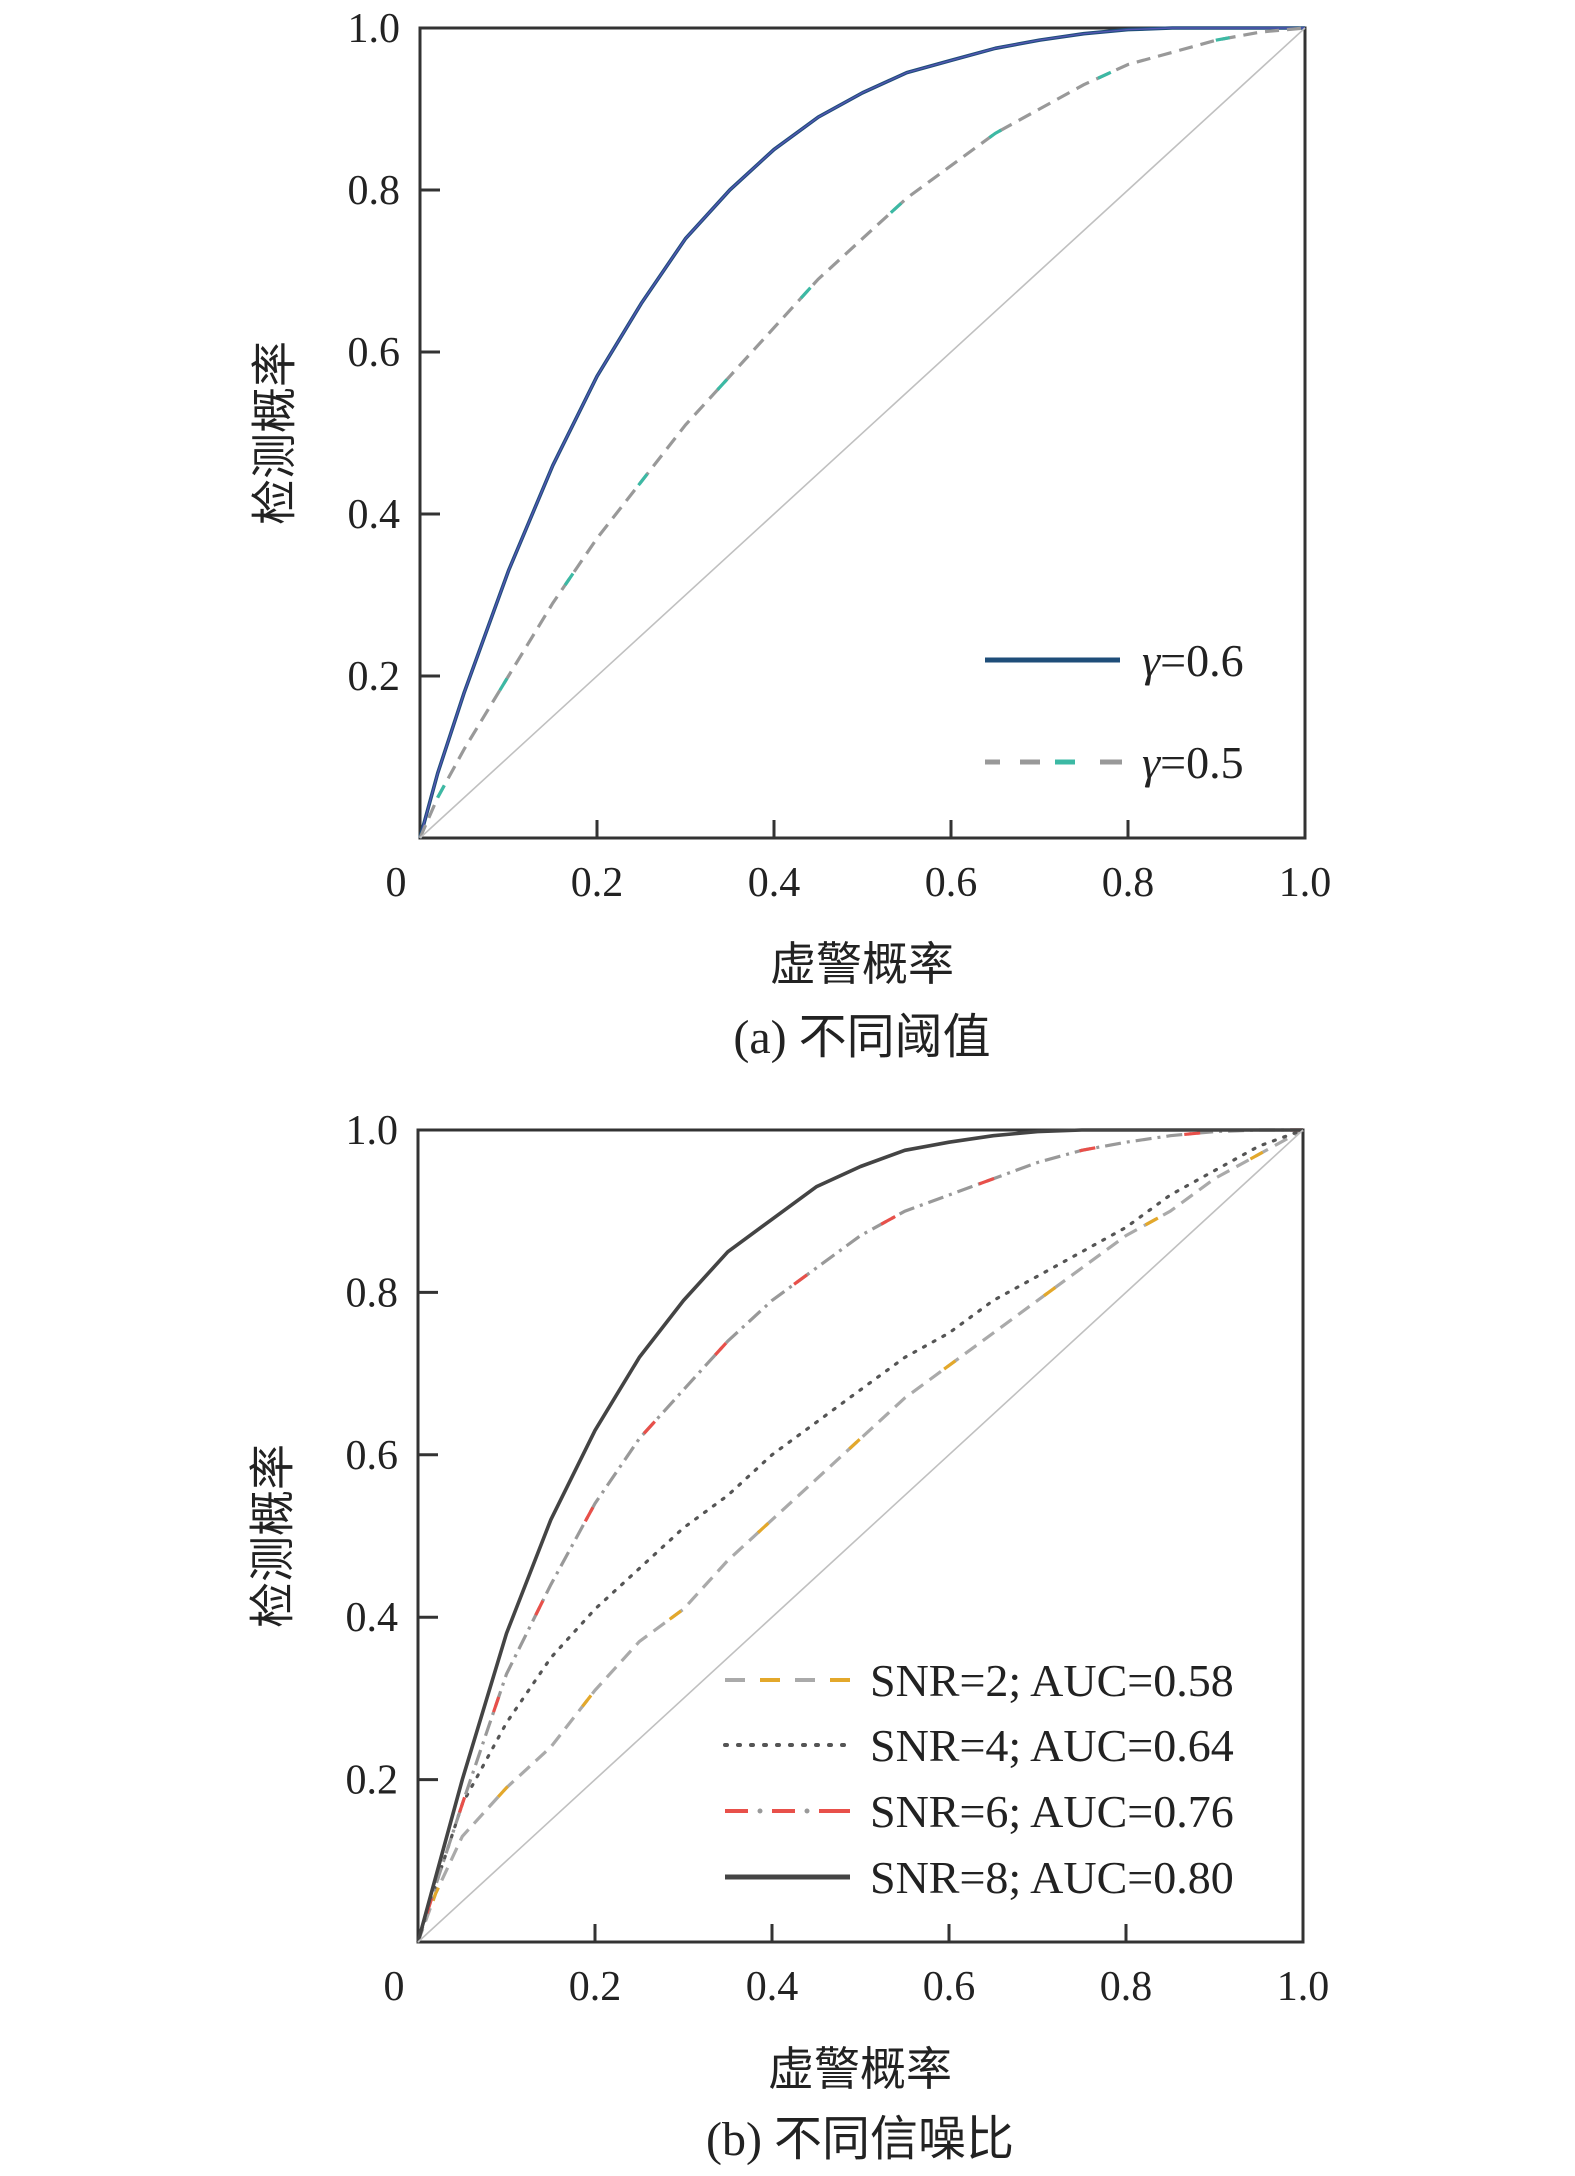  What do you see at coordinates (1052, 1680) in the screenshot?
I see `legend-label-snr-2: SNR=2; AUC=0.58` at bounding box center [1052, 1680].